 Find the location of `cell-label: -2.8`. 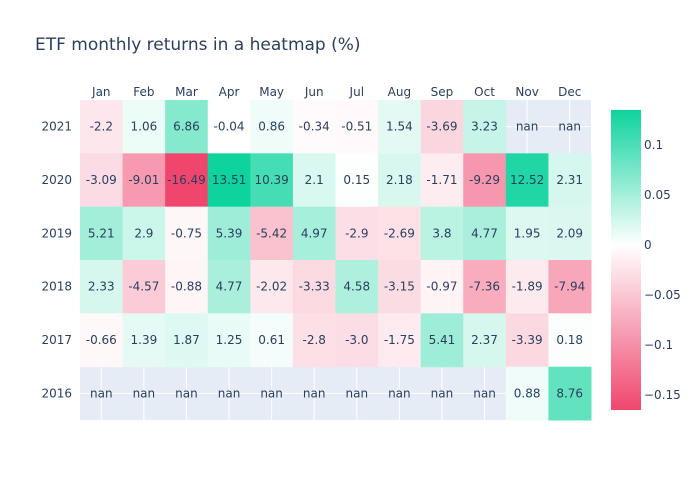

cell-label: -2.8 is located at coordinates (313, 340).